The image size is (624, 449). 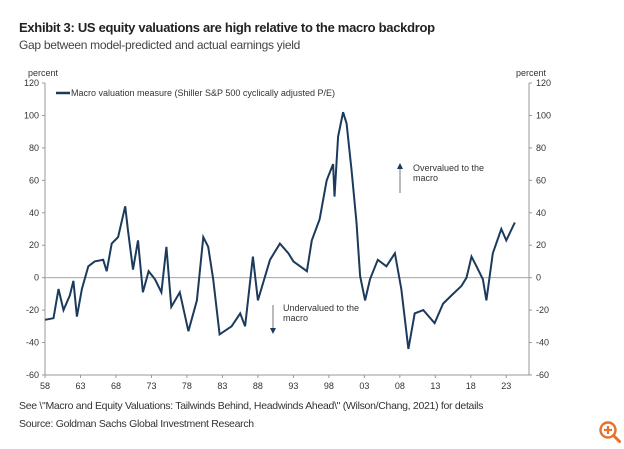 I want to click on y-tick-label-left: 0, so click(x=36, y=278).